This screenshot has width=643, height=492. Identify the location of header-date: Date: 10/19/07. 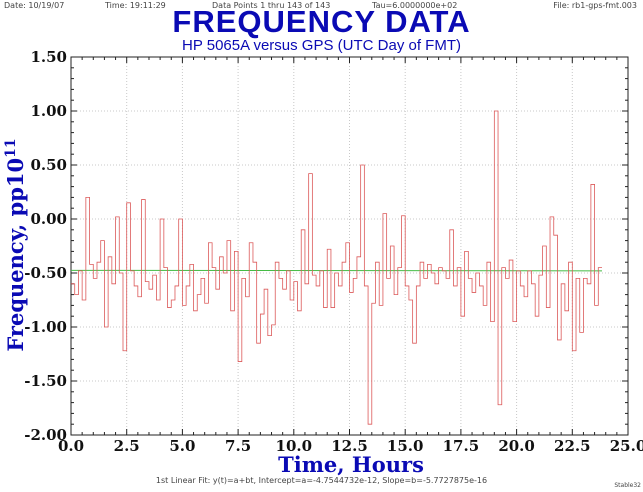
(34, 5).